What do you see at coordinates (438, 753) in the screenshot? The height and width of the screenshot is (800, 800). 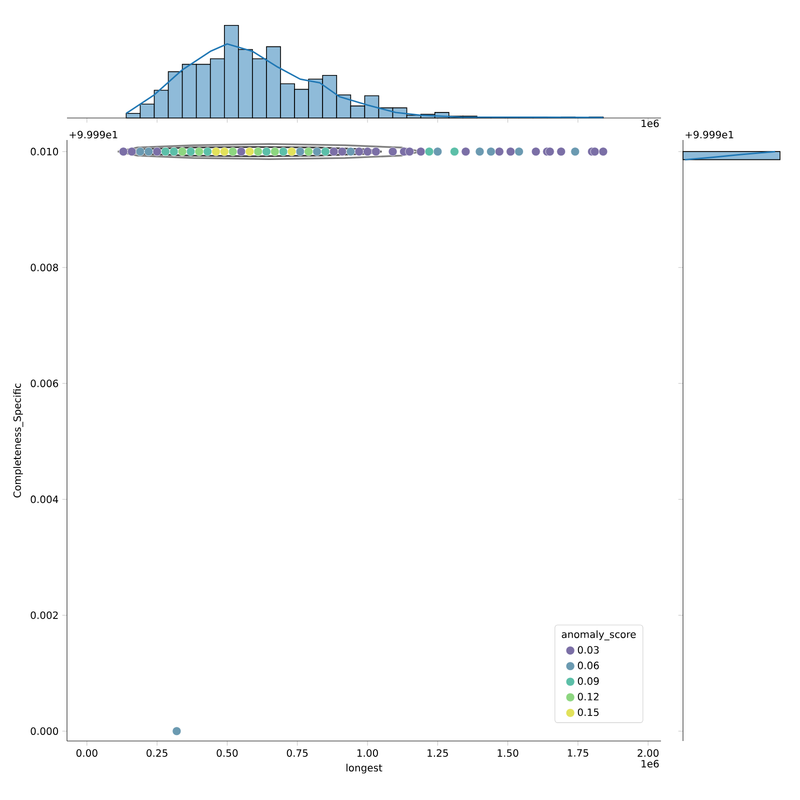 I see `x-tick-label: 1.25` at bounding box center [438, 753].